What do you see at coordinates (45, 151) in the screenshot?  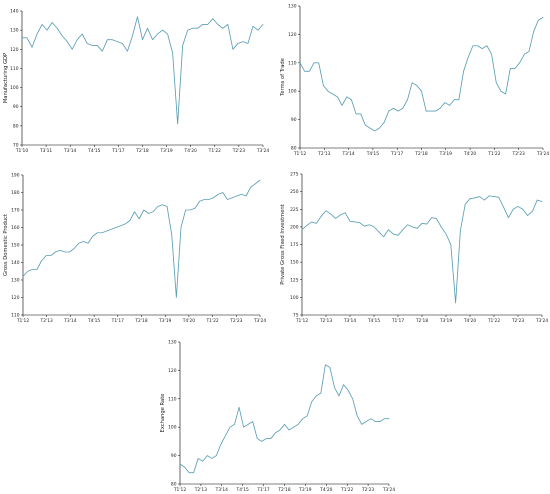 I see `x-tick-label: T3'11` at bounding box center [45, 151].